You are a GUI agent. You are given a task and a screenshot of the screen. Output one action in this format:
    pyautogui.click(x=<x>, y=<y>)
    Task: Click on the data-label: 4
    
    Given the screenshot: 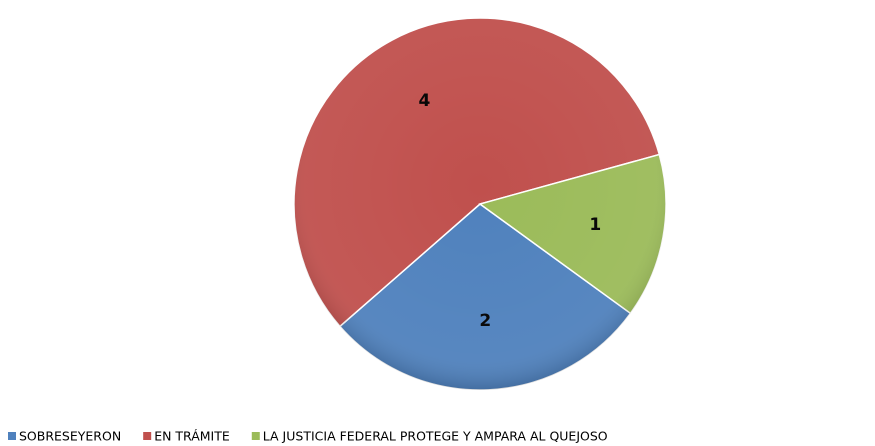 What is the action you would take?
    pyautogui.click(x=425, y=101)
    